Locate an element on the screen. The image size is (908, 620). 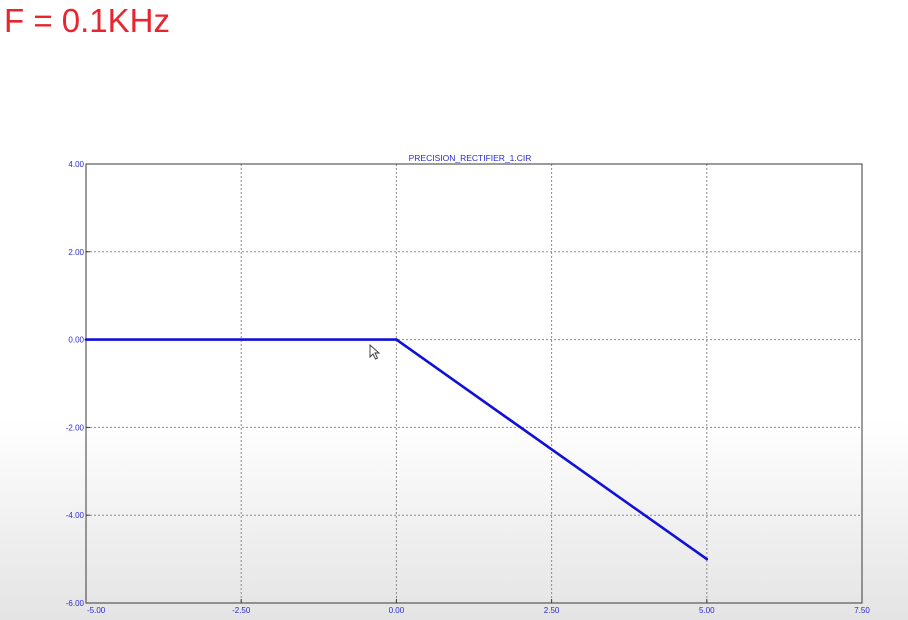
y-tick-label: 2.00 is located at coordinates (76, 252).